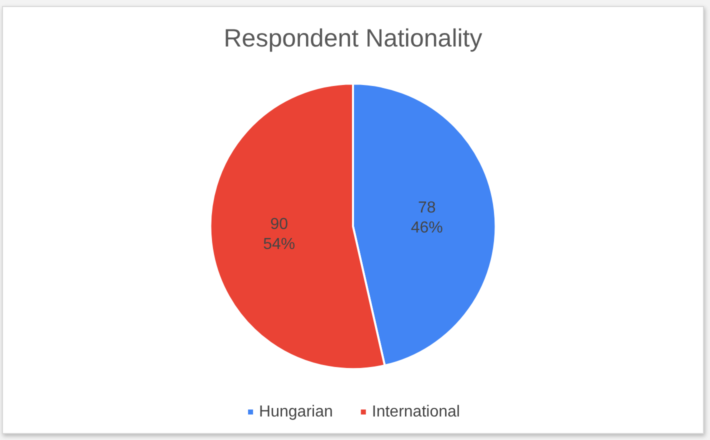 The height and width of the screenshot is (440, 710). I want to click on chart-title: Respondent Nationality, so click(353, 38).